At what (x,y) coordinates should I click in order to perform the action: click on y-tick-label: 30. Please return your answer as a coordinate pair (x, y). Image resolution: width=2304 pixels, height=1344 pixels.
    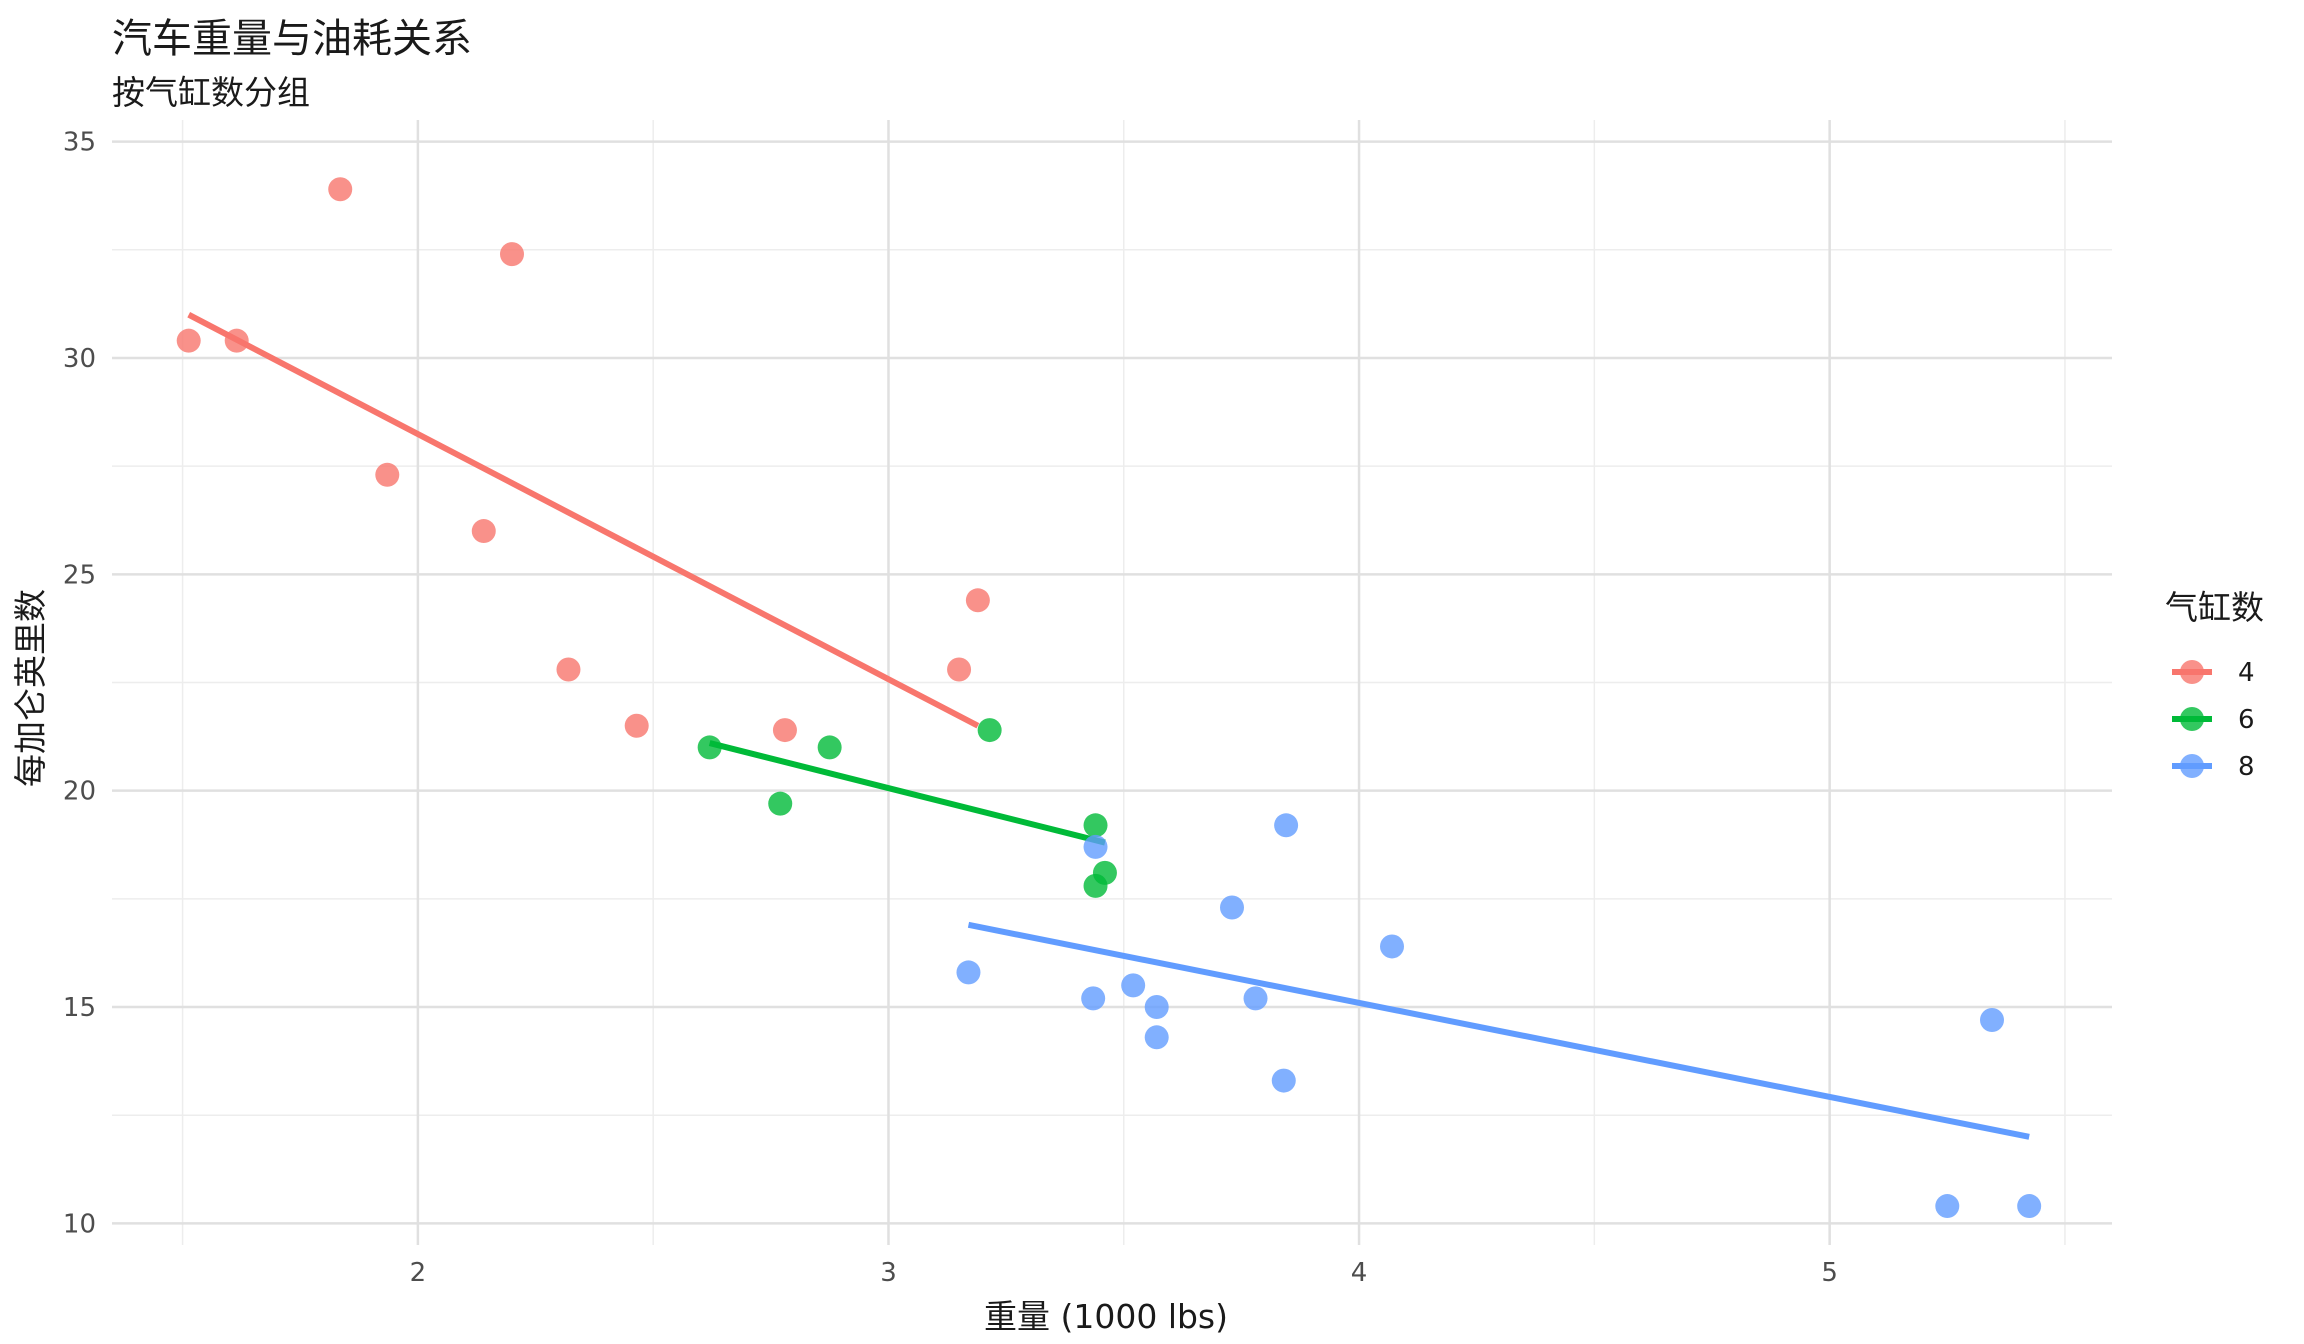
    Looking at the image, I should click on (79, 359).